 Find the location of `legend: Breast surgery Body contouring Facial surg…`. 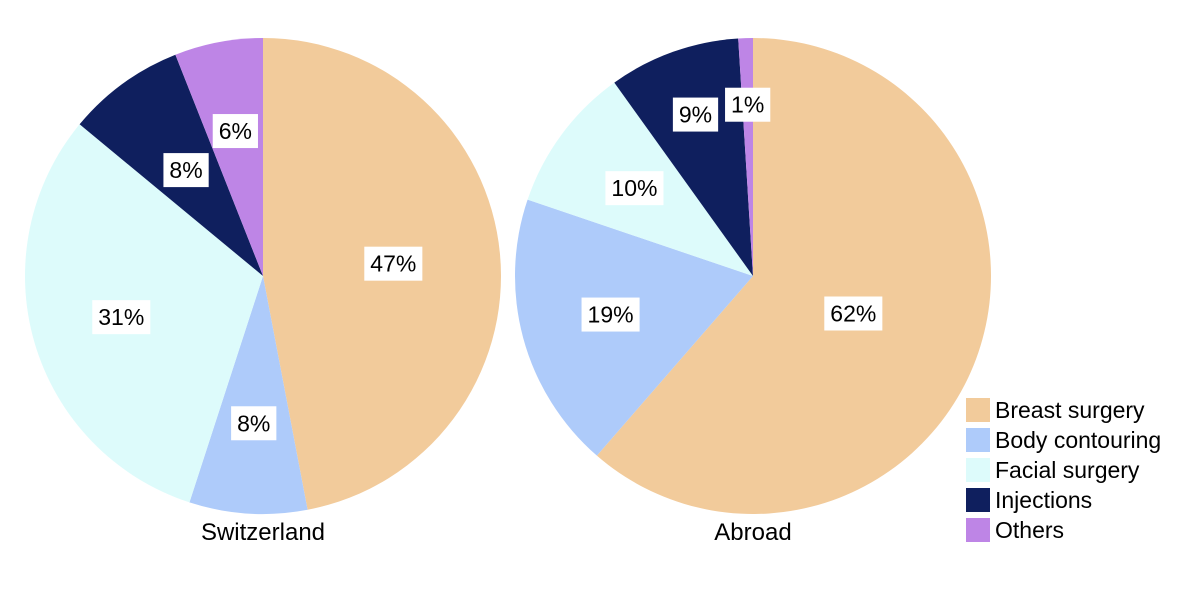

legend: Breast surgery Body contouring Facial surg… is located at coordinates (1063, 470).